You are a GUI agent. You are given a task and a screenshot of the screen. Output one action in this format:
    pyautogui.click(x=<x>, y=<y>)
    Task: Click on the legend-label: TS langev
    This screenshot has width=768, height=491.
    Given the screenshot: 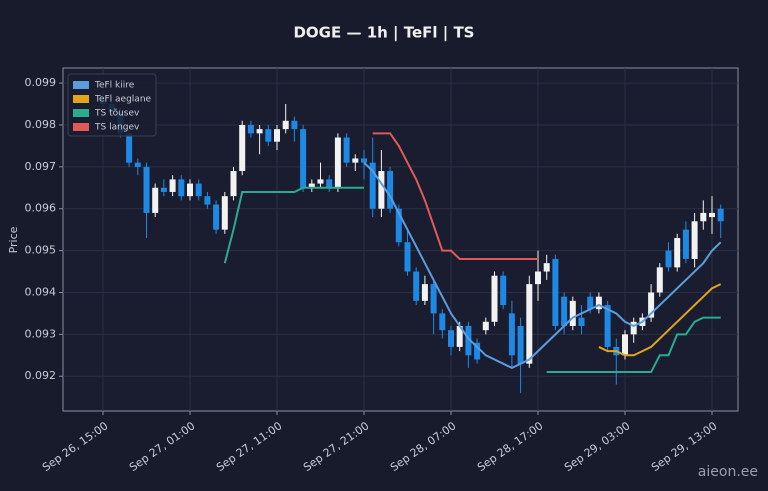 What is the action you would take?
    pyautogui.click(x=117, y=128)
    